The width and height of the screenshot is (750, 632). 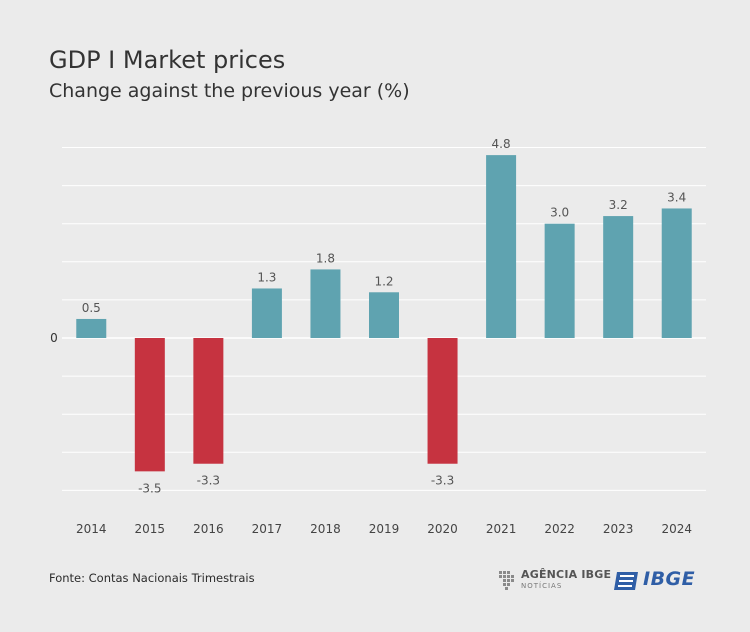 I want to click on chart-title: GDP I Market prices, so click(x=167, y=60).